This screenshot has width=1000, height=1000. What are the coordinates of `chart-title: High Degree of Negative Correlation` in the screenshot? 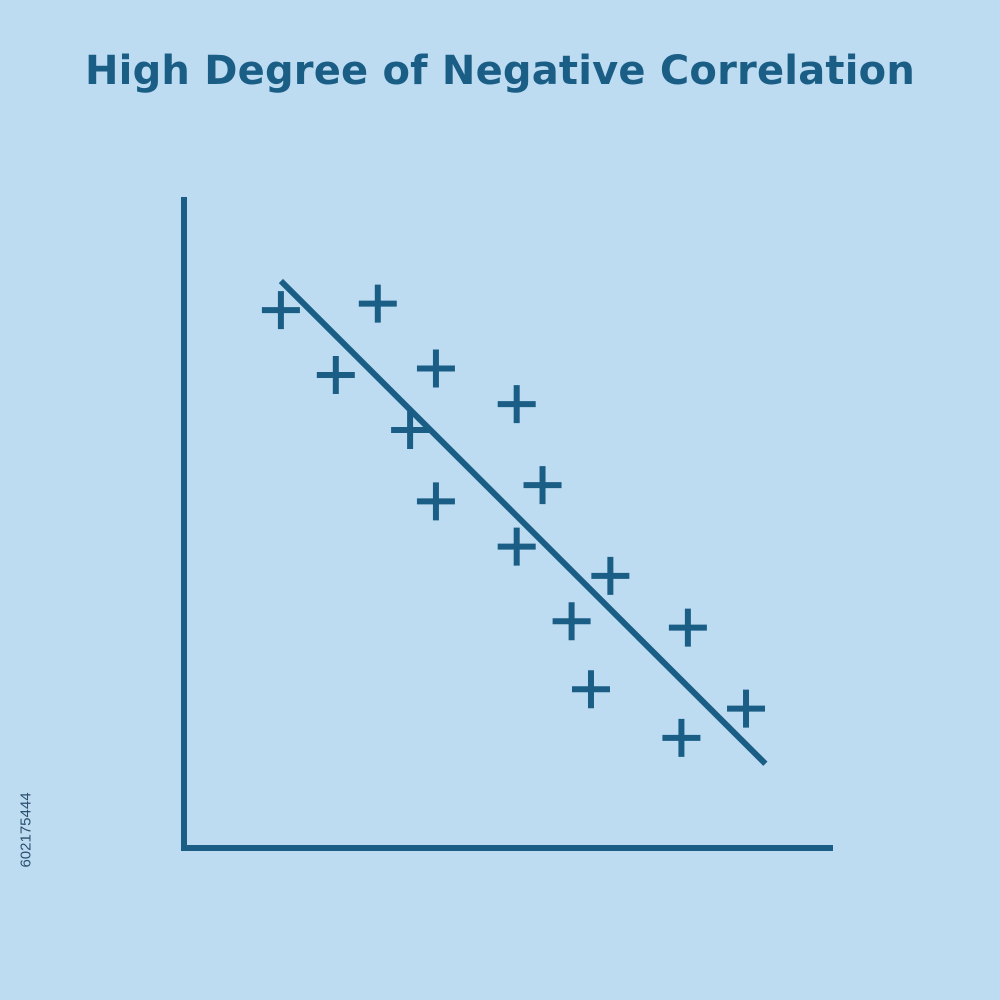 It's located at (499, 71).